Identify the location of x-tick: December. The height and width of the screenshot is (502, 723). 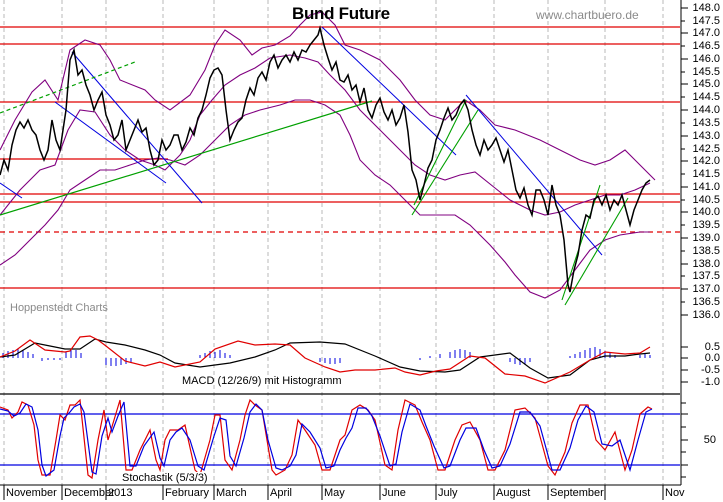
(89, 493).